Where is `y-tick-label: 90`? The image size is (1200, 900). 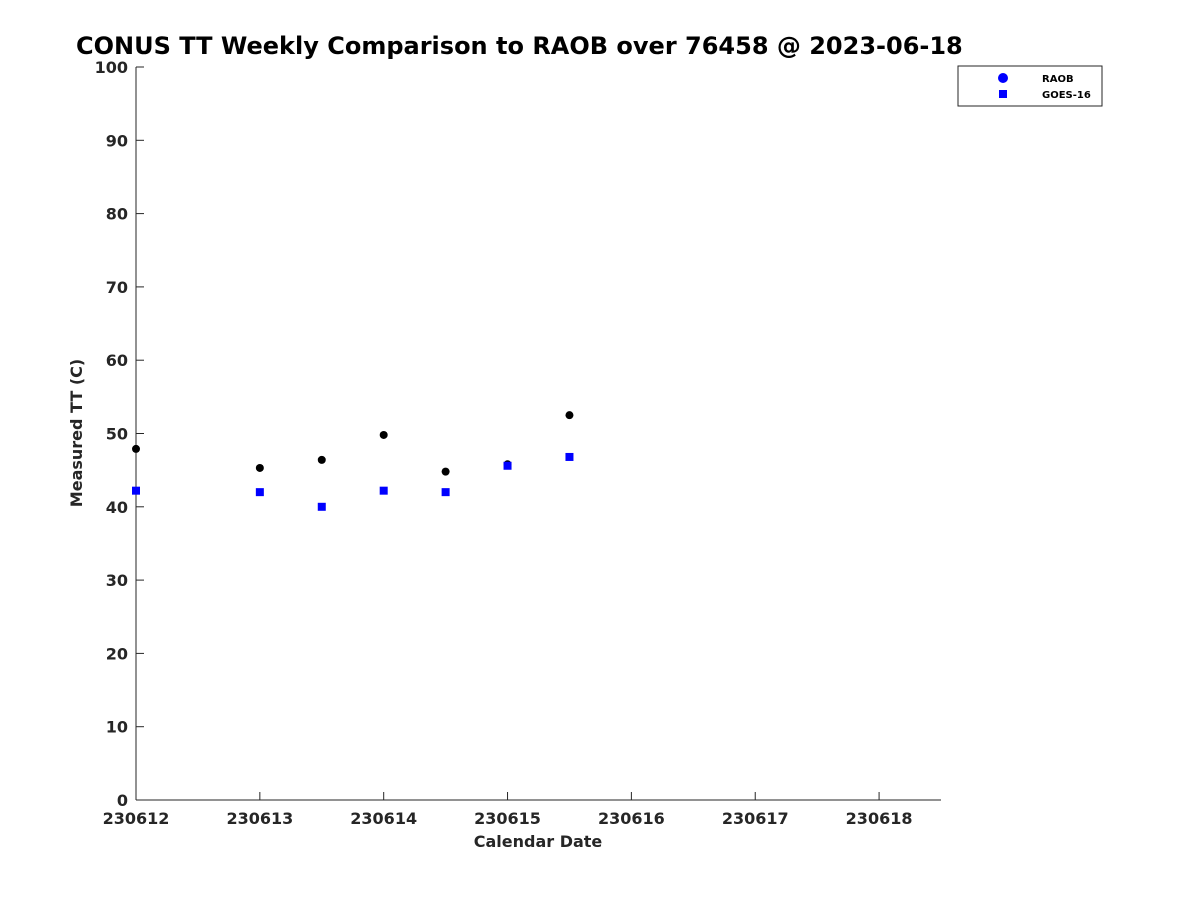
y-tick-label: 90 is located at coordinates (117, 140).